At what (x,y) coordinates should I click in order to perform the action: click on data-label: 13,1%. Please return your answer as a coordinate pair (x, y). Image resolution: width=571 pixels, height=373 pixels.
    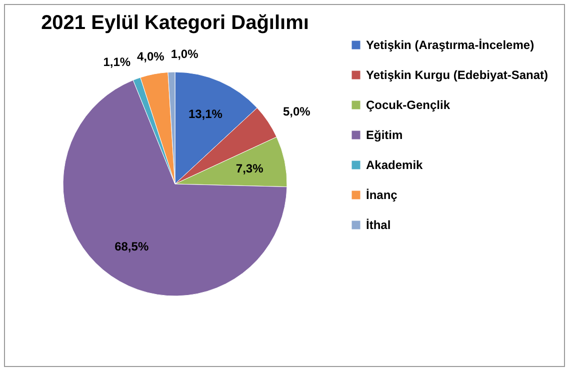
    Looking at the image, I should click on (205, 114).